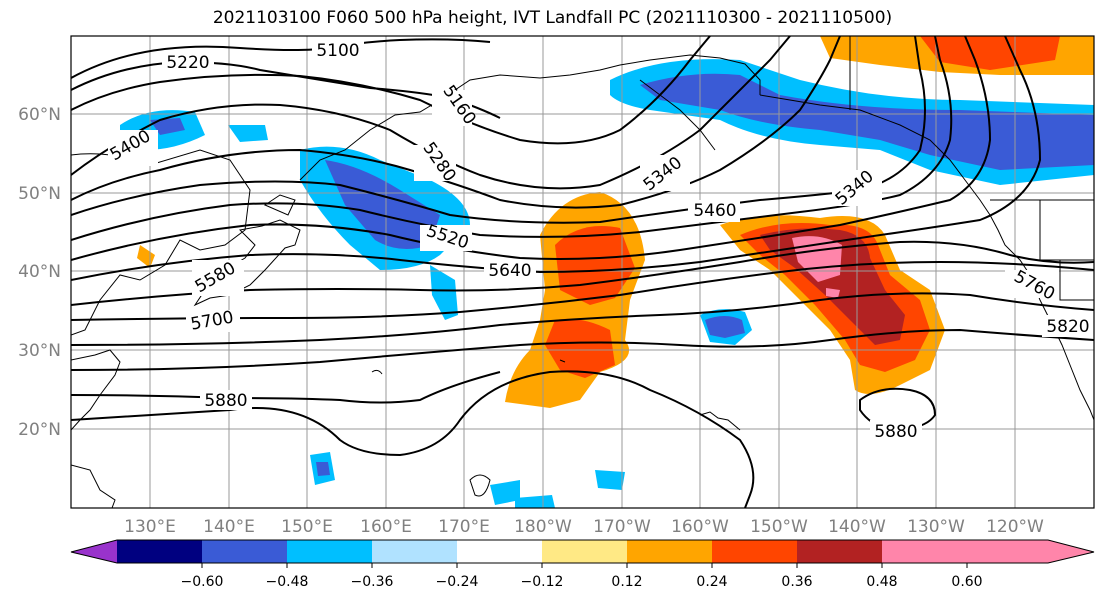 This screenshot has width=1105, height=601. What do you see at coordinates (464, 527) in the screenshot?
I see `lon-label: 170°E` at bounding box center [464, 527].